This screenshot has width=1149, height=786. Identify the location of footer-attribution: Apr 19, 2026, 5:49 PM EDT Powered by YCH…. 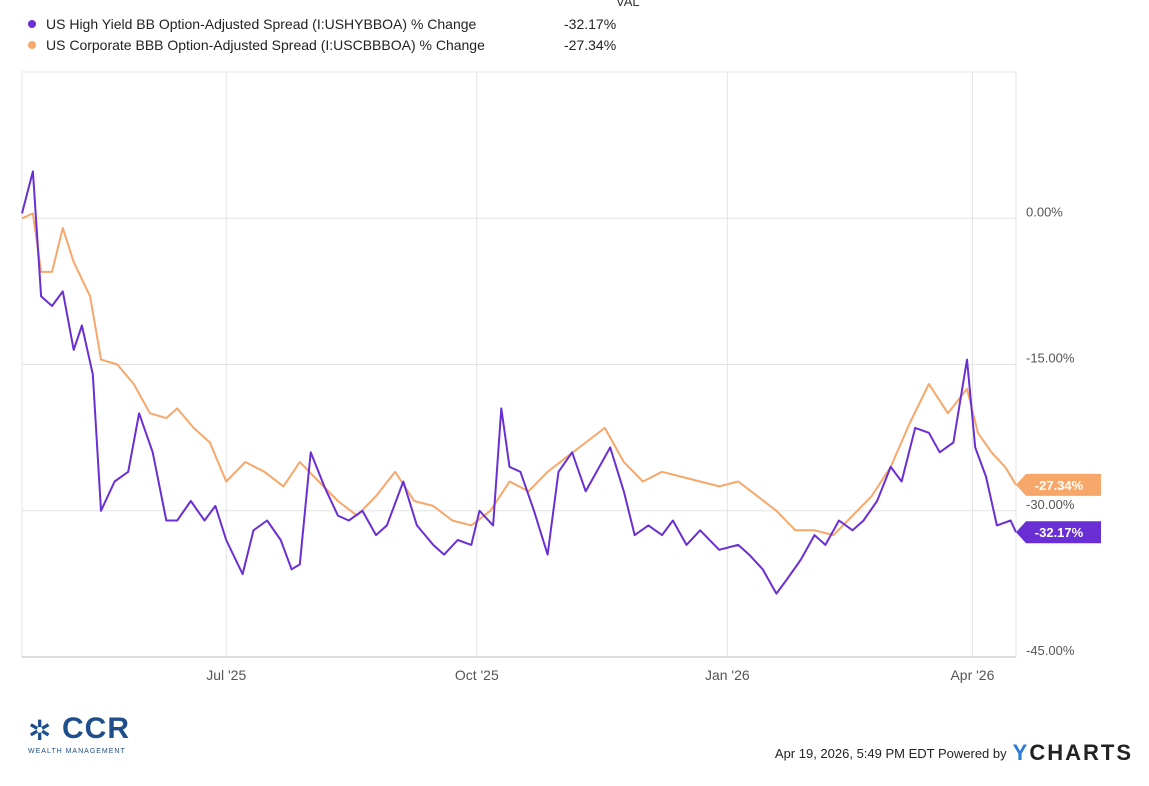
(954, 753).